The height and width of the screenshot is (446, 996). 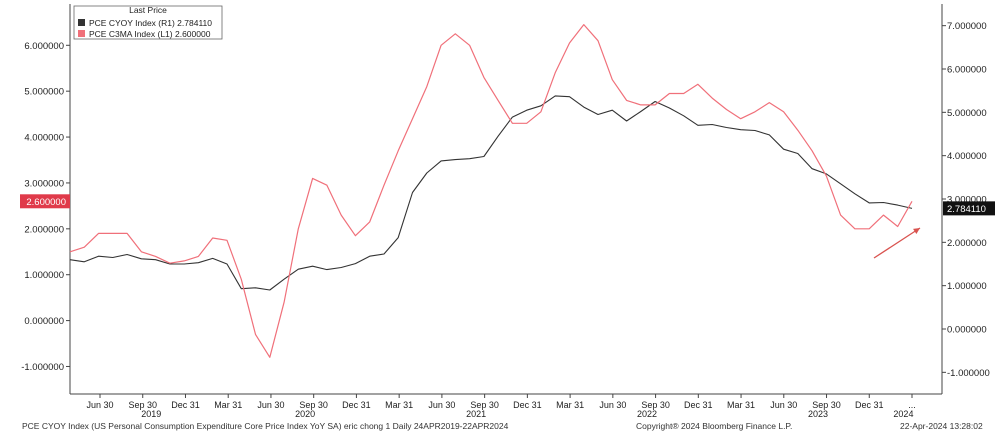 I want to click on x-axis-year-label: 2022, so click(x=647, y=414).